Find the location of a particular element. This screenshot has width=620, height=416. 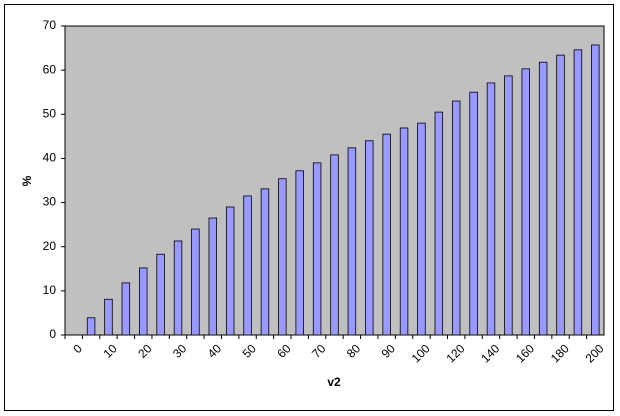

y-tick-label: 50 is located at coordinates (50, 113).